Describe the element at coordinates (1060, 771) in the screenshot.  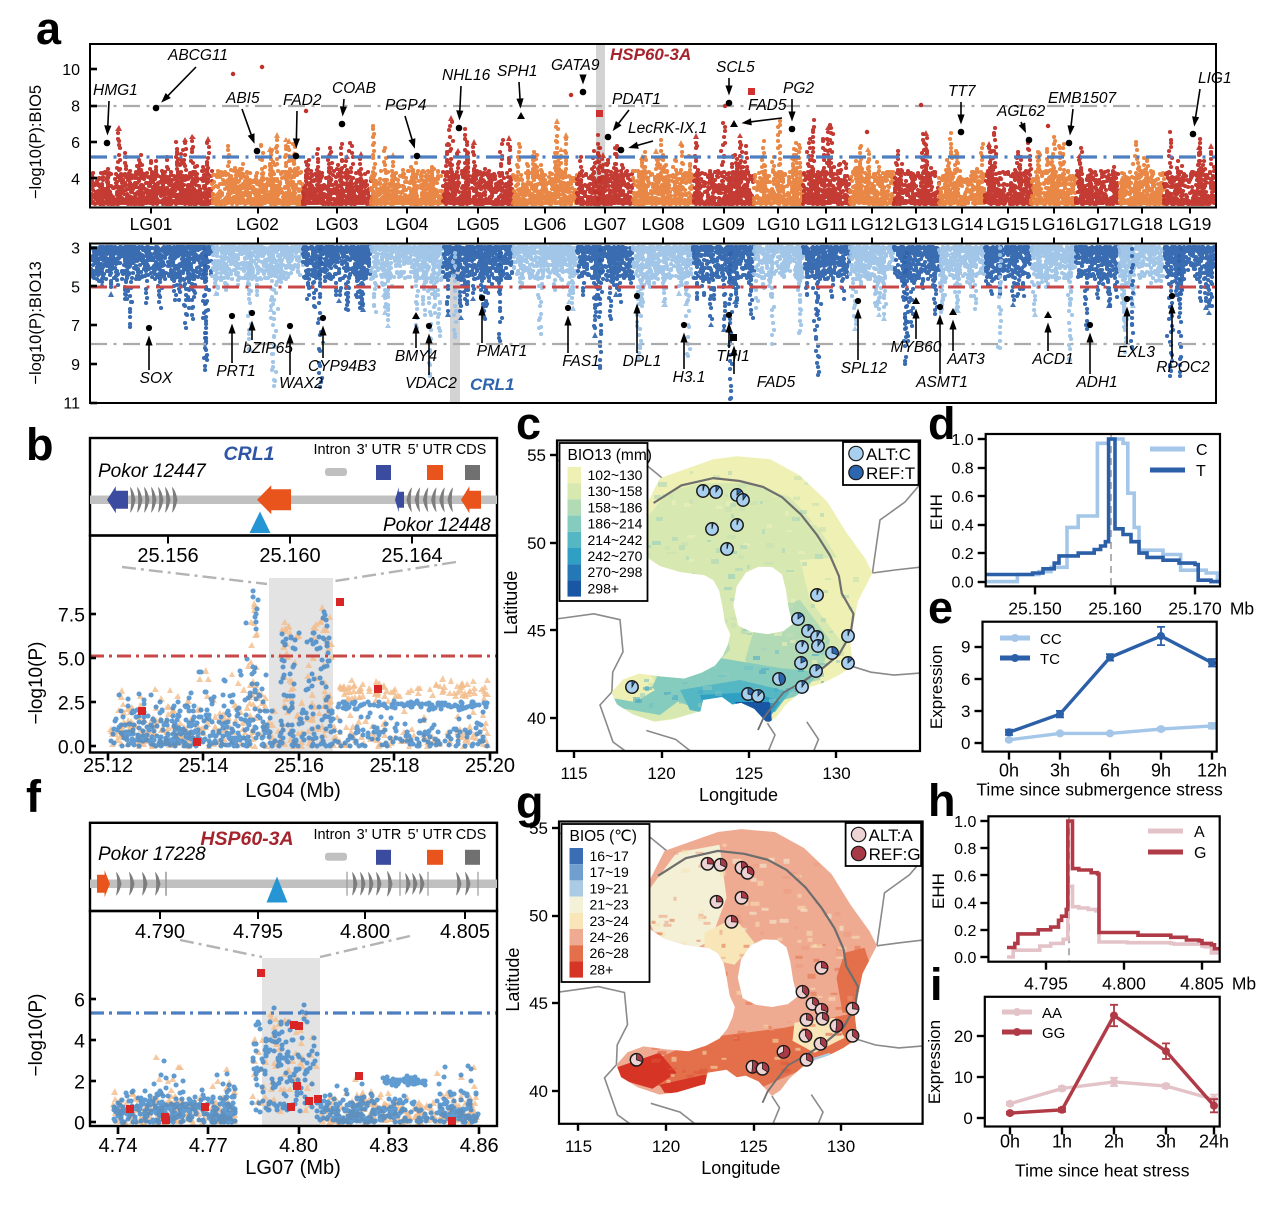
I see `svg-text: 3h` at that location.